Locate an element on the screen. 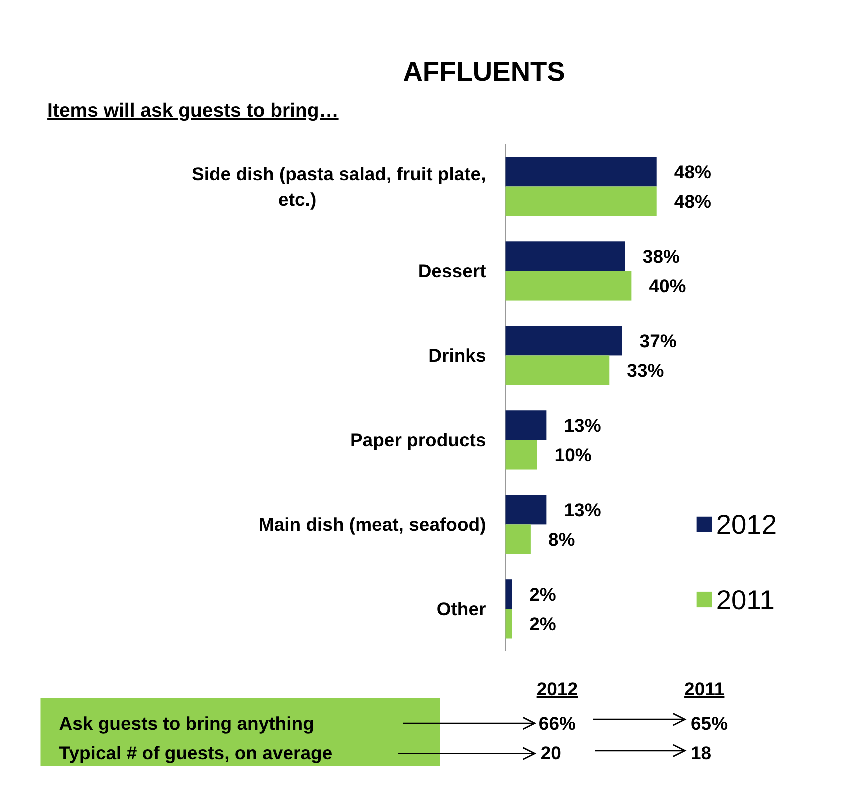 The height and width of the screenshot is (796, 841). y-tick-label: Drinks is located at coordinates (457, 355).